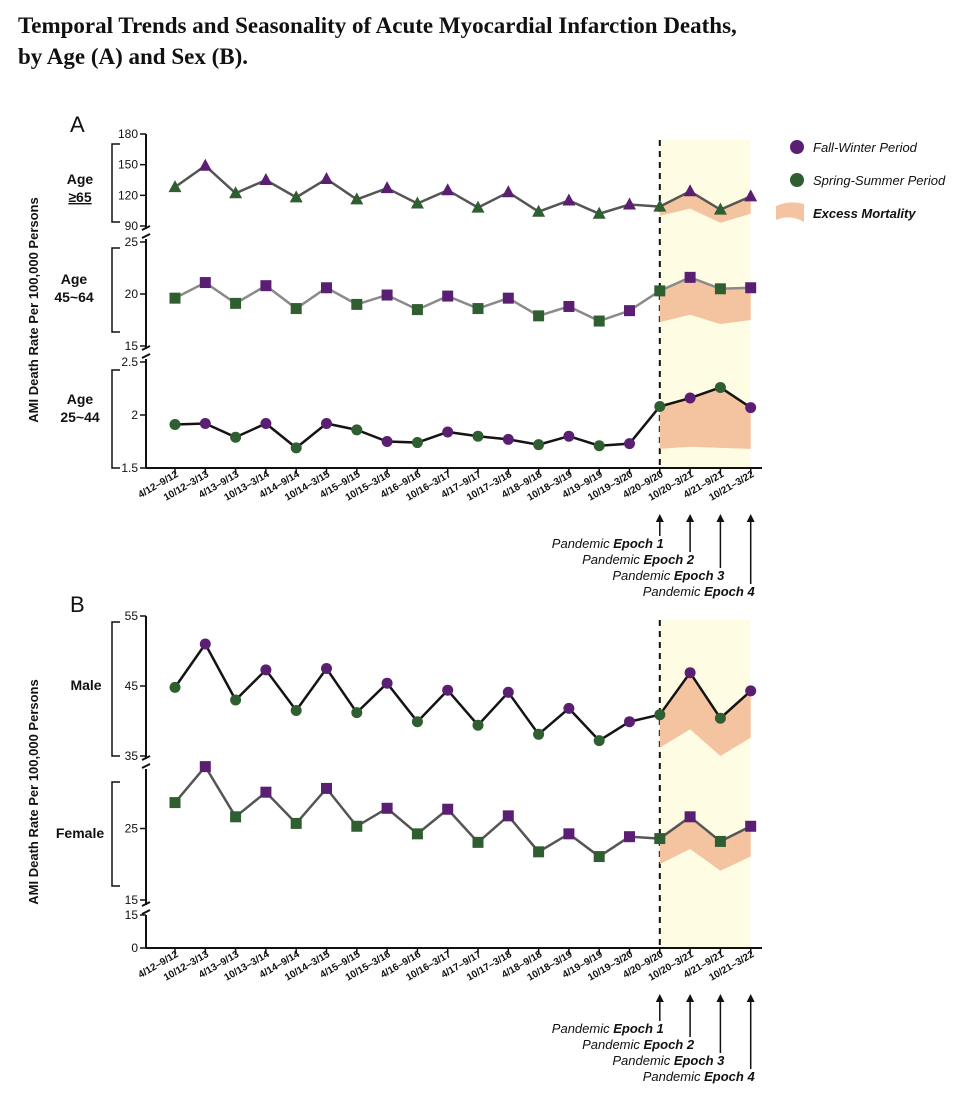 The width and height of the screenshot is (976, 1104). Describe the element at coordinates (797, 147) in the screenshot. I see `legend-fall-winter-marker` at that location.